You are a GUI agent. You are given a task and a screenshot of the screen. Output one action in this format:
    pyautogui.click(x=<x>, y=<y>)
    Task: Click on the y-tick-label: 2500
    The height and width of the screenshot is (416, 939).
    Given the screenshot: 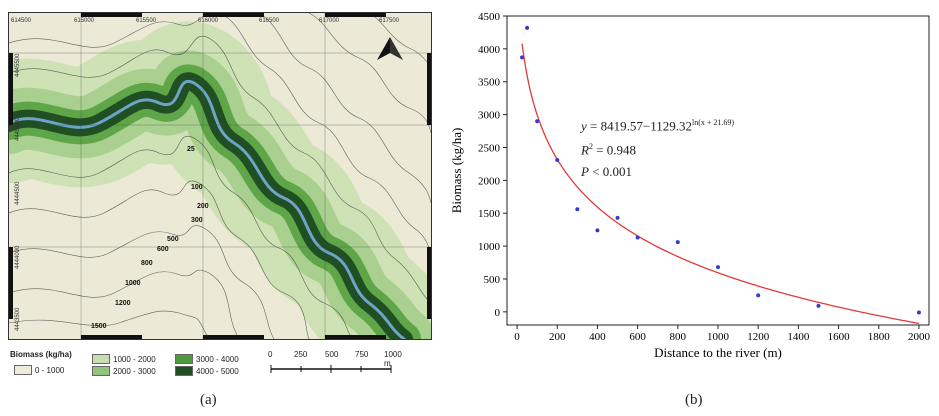 What is the action you would take?
    pyautogui.click(x=489, y=148)
    